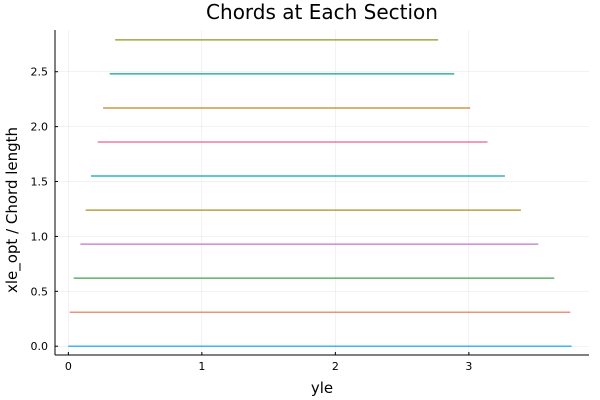 The width and height of the screenshot is (600, 400). What do you see at coordinates (322, 12) in the screenshot?
I see `chart-title: Chords at Each Section` at bounding box center [322, 12].